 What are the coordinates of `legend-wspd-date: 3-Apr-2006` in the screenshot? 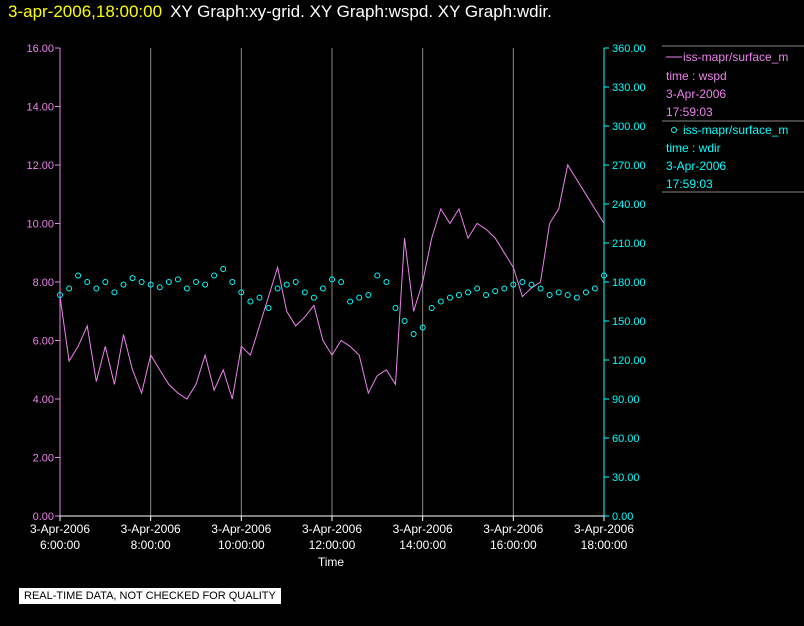 It's located at (696, 94).